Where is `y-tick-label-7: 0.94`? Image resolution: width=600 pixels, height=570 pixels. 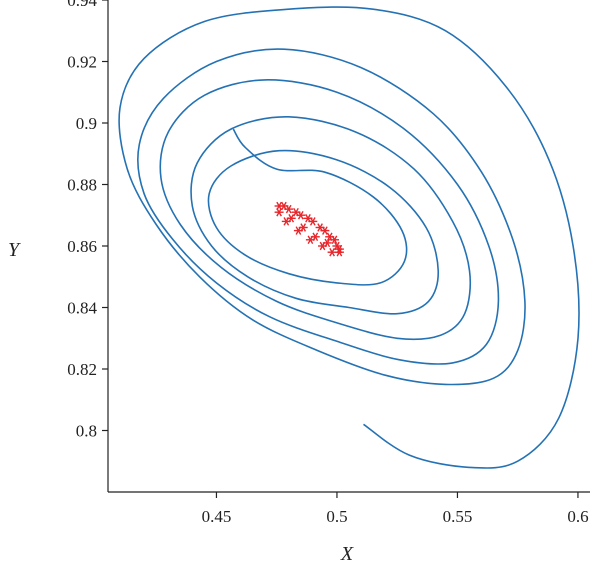 y-tick-label-7: 0.94 is located at coordinates (82, 5).